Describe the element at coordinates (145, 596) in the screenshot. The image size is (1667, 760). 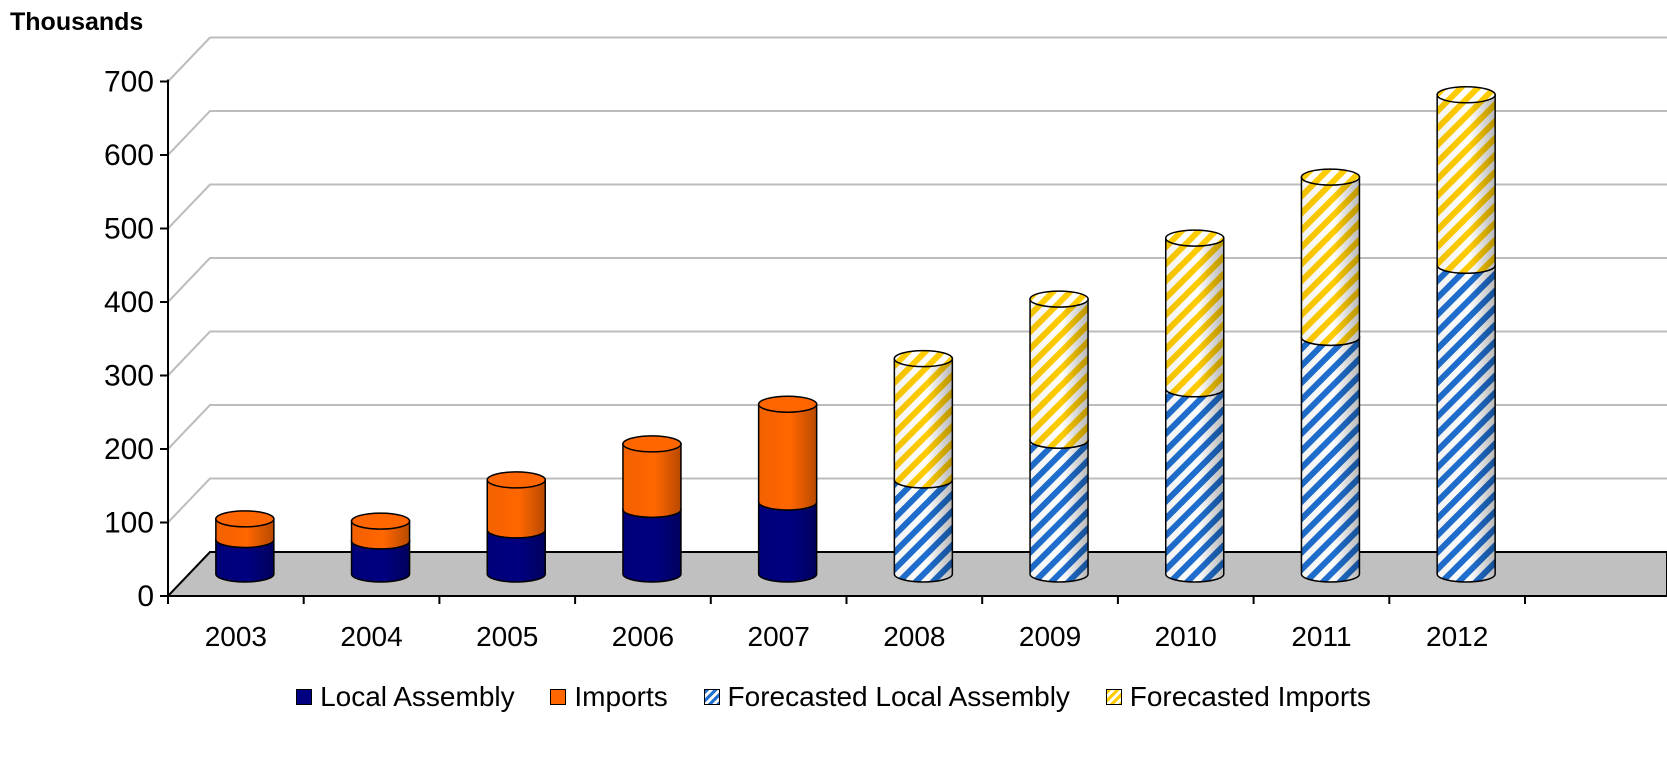
I see `y-tick-label: 0` at that location.